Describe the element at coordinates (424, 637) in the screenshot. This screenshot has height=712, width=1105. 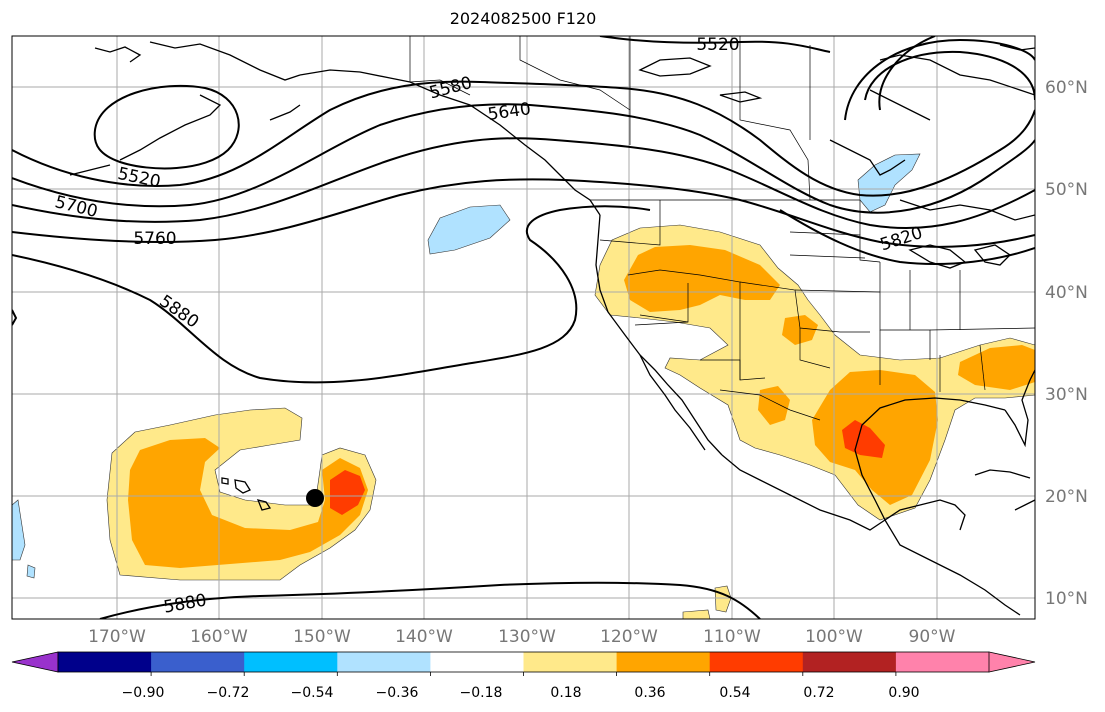
I see `lon-label: 140°W` at that location.